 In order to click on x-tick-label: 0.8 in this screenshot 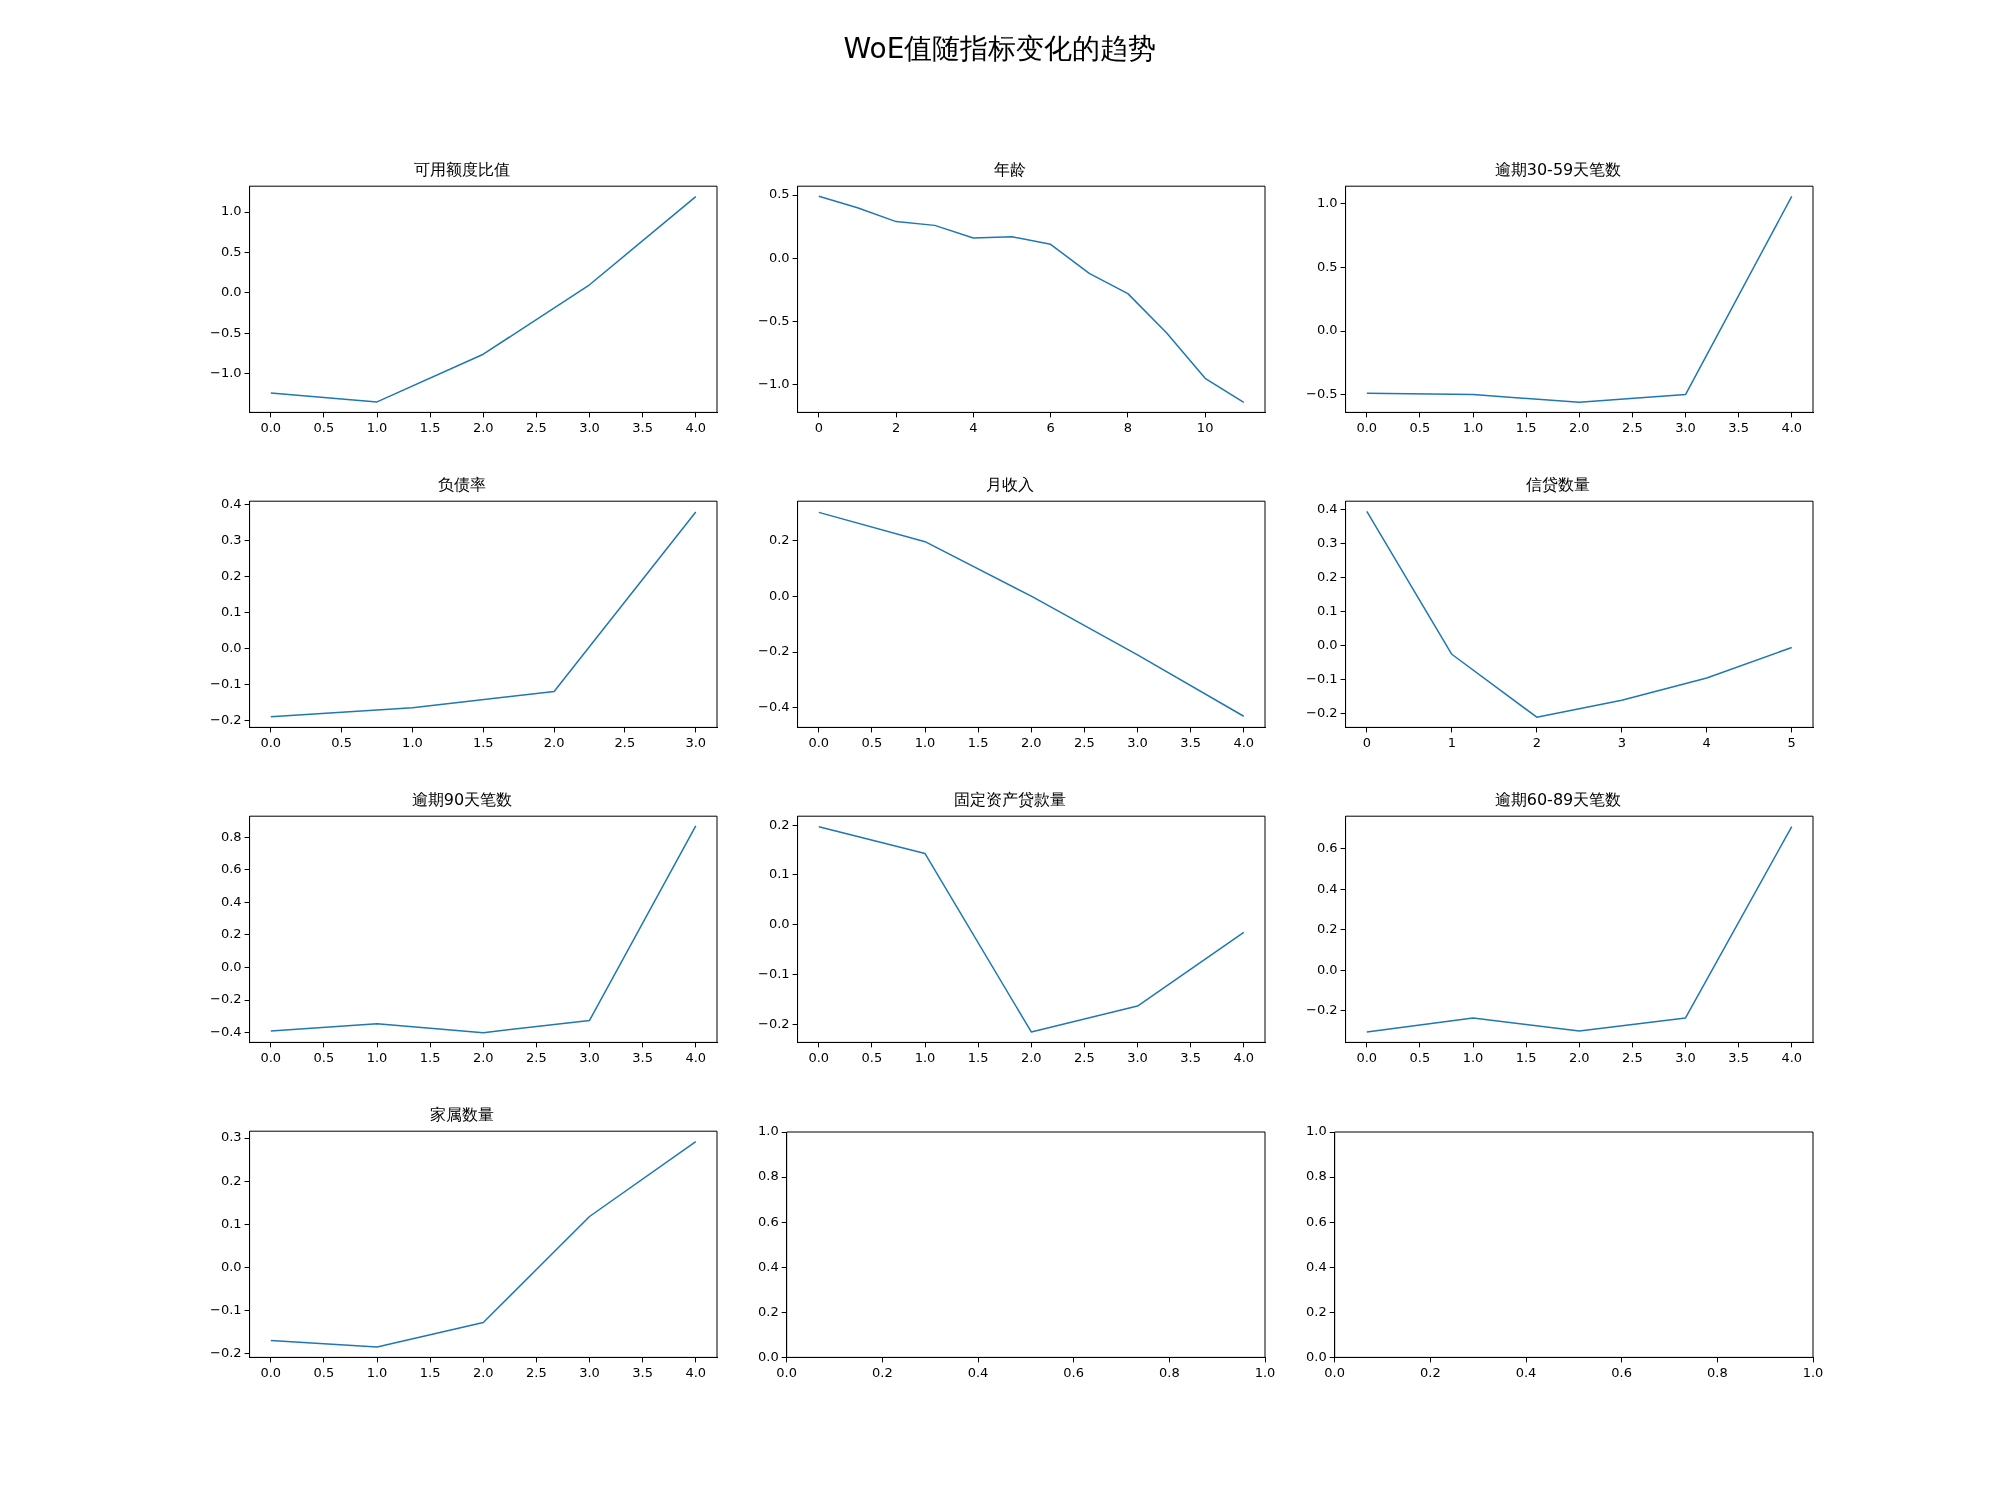, I will do `click(1717, 1372)`.